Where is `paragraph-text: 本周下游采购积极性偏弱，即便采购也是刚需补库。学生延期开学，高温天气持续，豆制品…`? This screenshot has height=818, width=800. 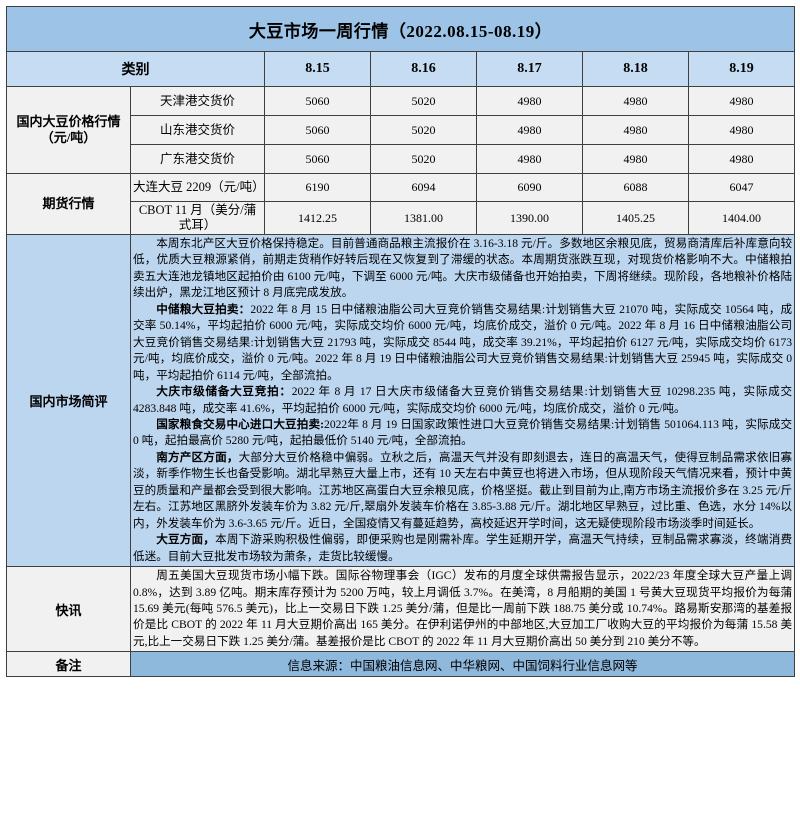 paragraph-text: 本周下游采购积极性偏弱，即便采购也是刚需补库。学生延期开学，高温天气持续，豆制品… is located at coordinates (463, 548).